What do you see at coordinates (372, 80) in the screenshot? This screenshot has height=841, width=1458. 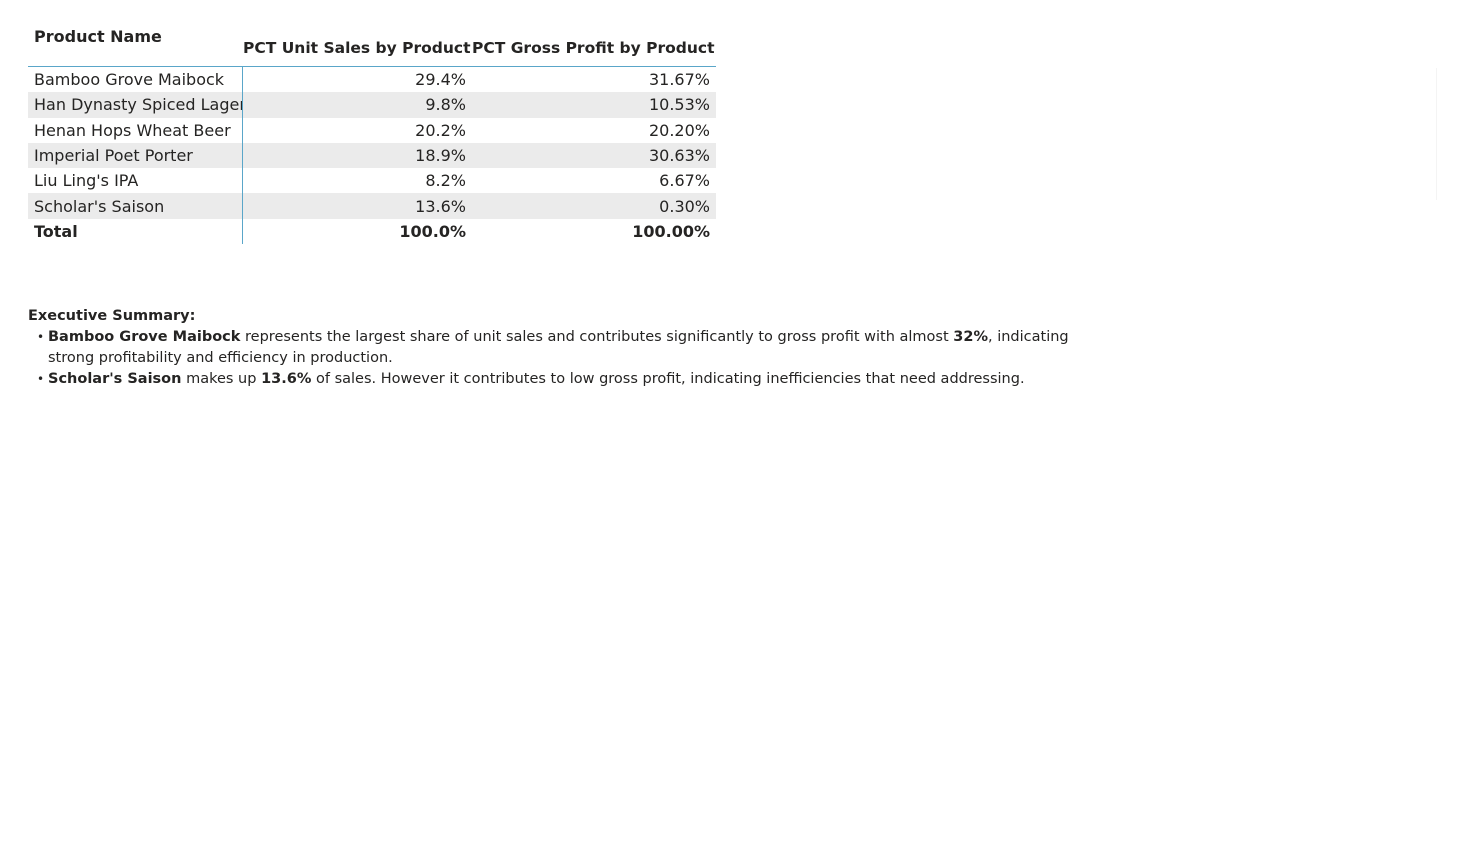 I see `table-row: Bamboo Grove Maibock 29.4% 31.67%` at bounding box center [372, 80].